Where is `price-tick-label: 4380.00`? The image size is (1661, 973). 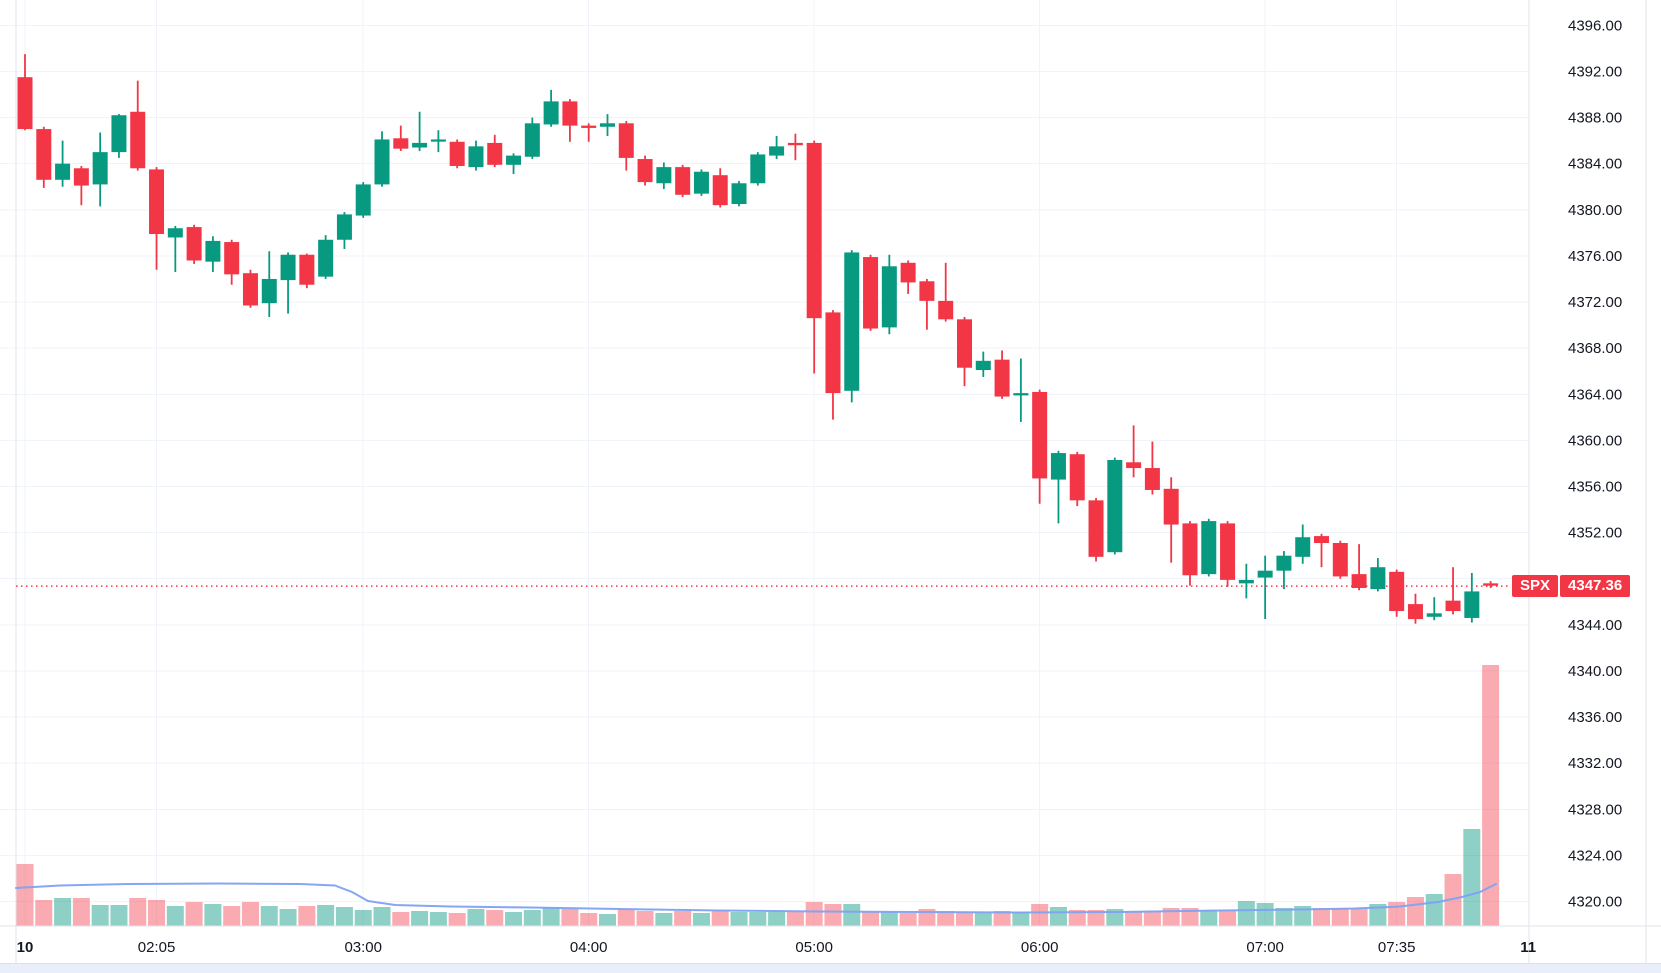 price-tick-label: 4380.00 is located at coordinates (1595, 210).